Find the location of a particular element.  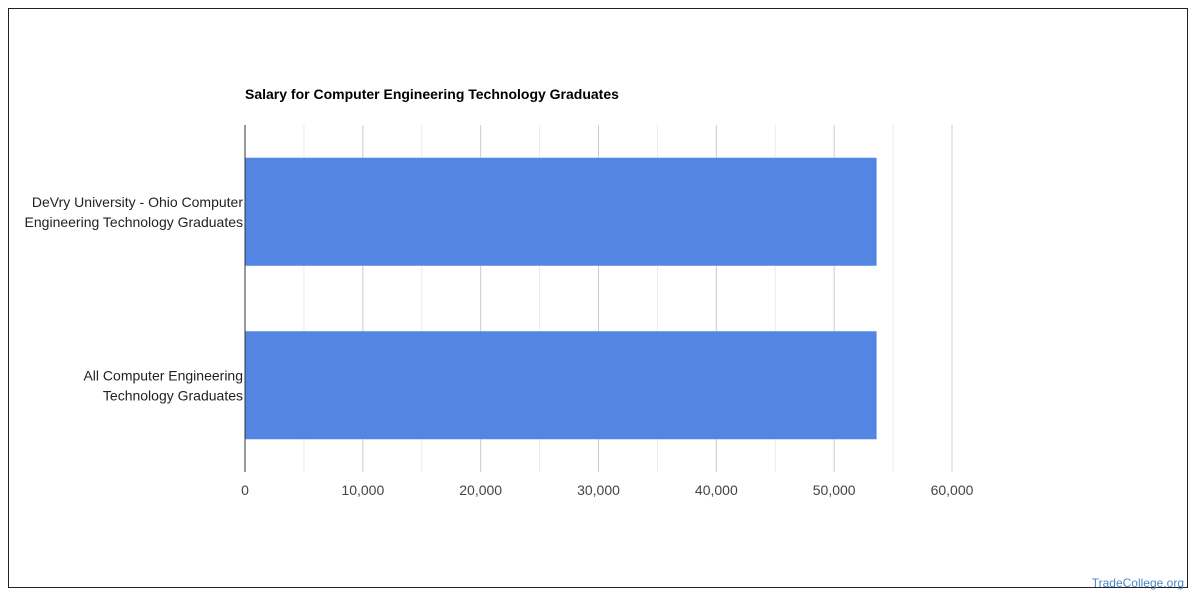

category-label-line: Engineering Technology Graduates is located at coordinates (134, 222).